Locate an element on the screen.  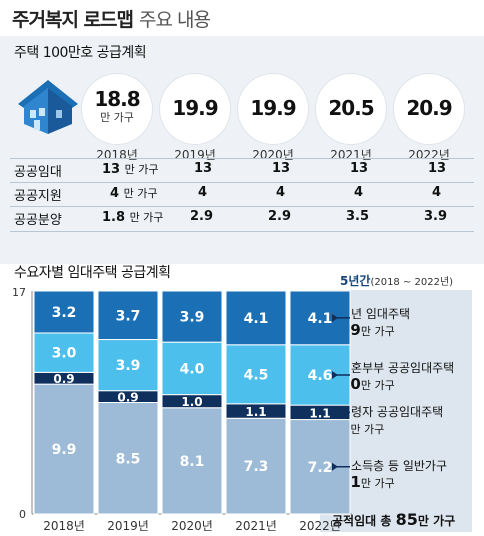
rental-plan-subtitle: 수요자별 임대주택 공급계획 is located at coordinates (92, 273).